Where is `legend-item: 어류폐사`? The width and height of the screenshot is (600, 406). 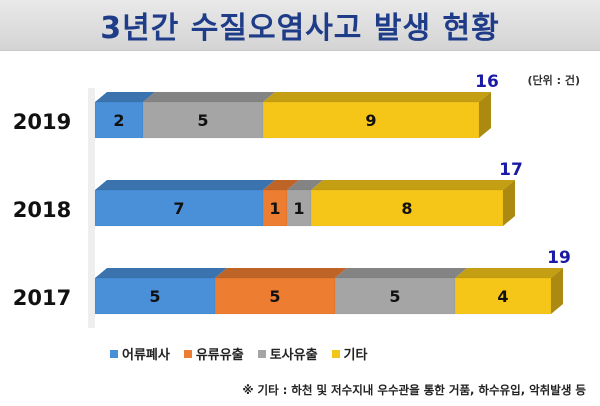 legend-item: 어류폐사 is located at coordinates (140, 353).